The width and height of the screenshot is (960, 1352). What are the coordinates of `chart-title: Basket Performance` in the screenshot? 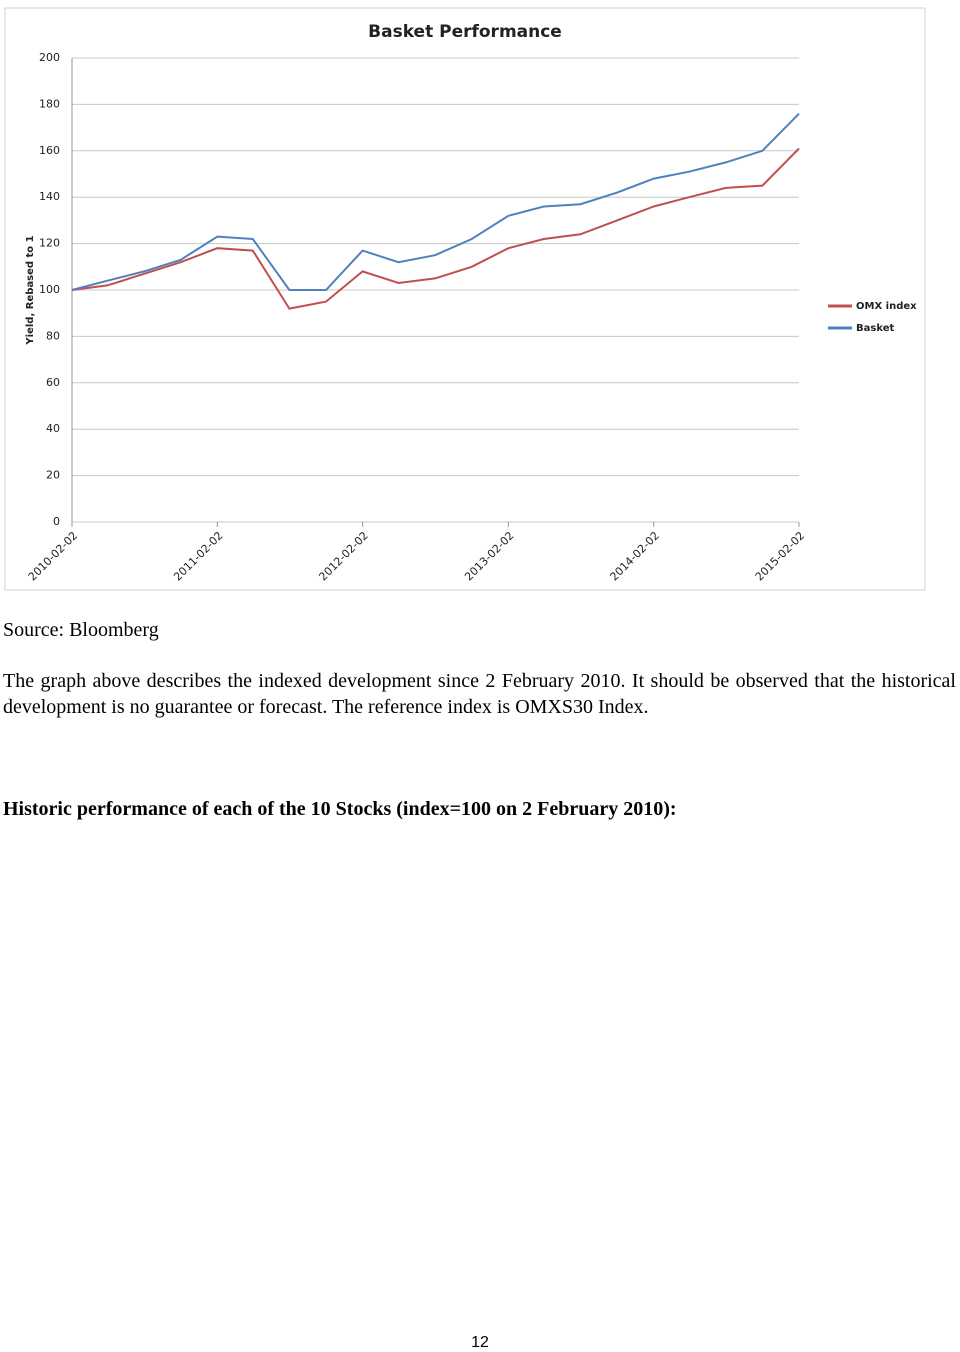 It's located at (465, 32).